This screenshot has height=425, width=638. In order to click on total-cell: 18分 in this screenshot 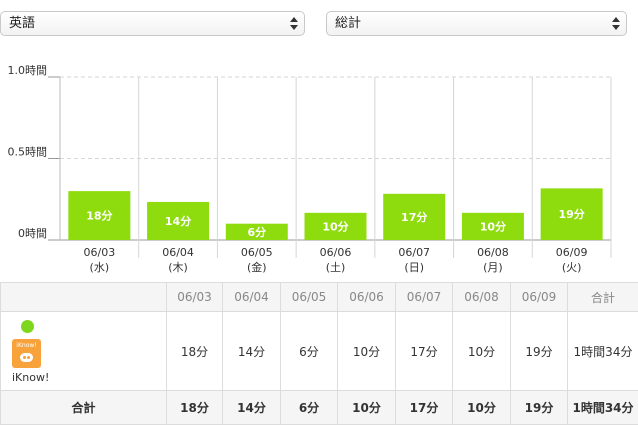, I will do `click(195, 408)`.